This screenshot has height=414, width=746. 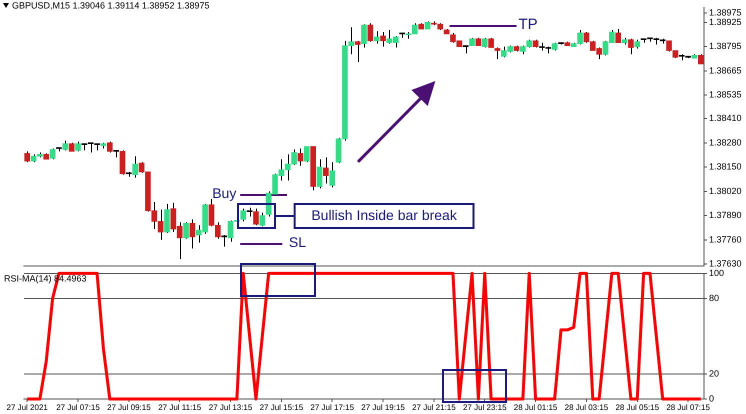 What do you see at coordinates (725, 263) in the screenshot?
I see `y-tick-label: 1.37630` at bounding box center [725, 263].